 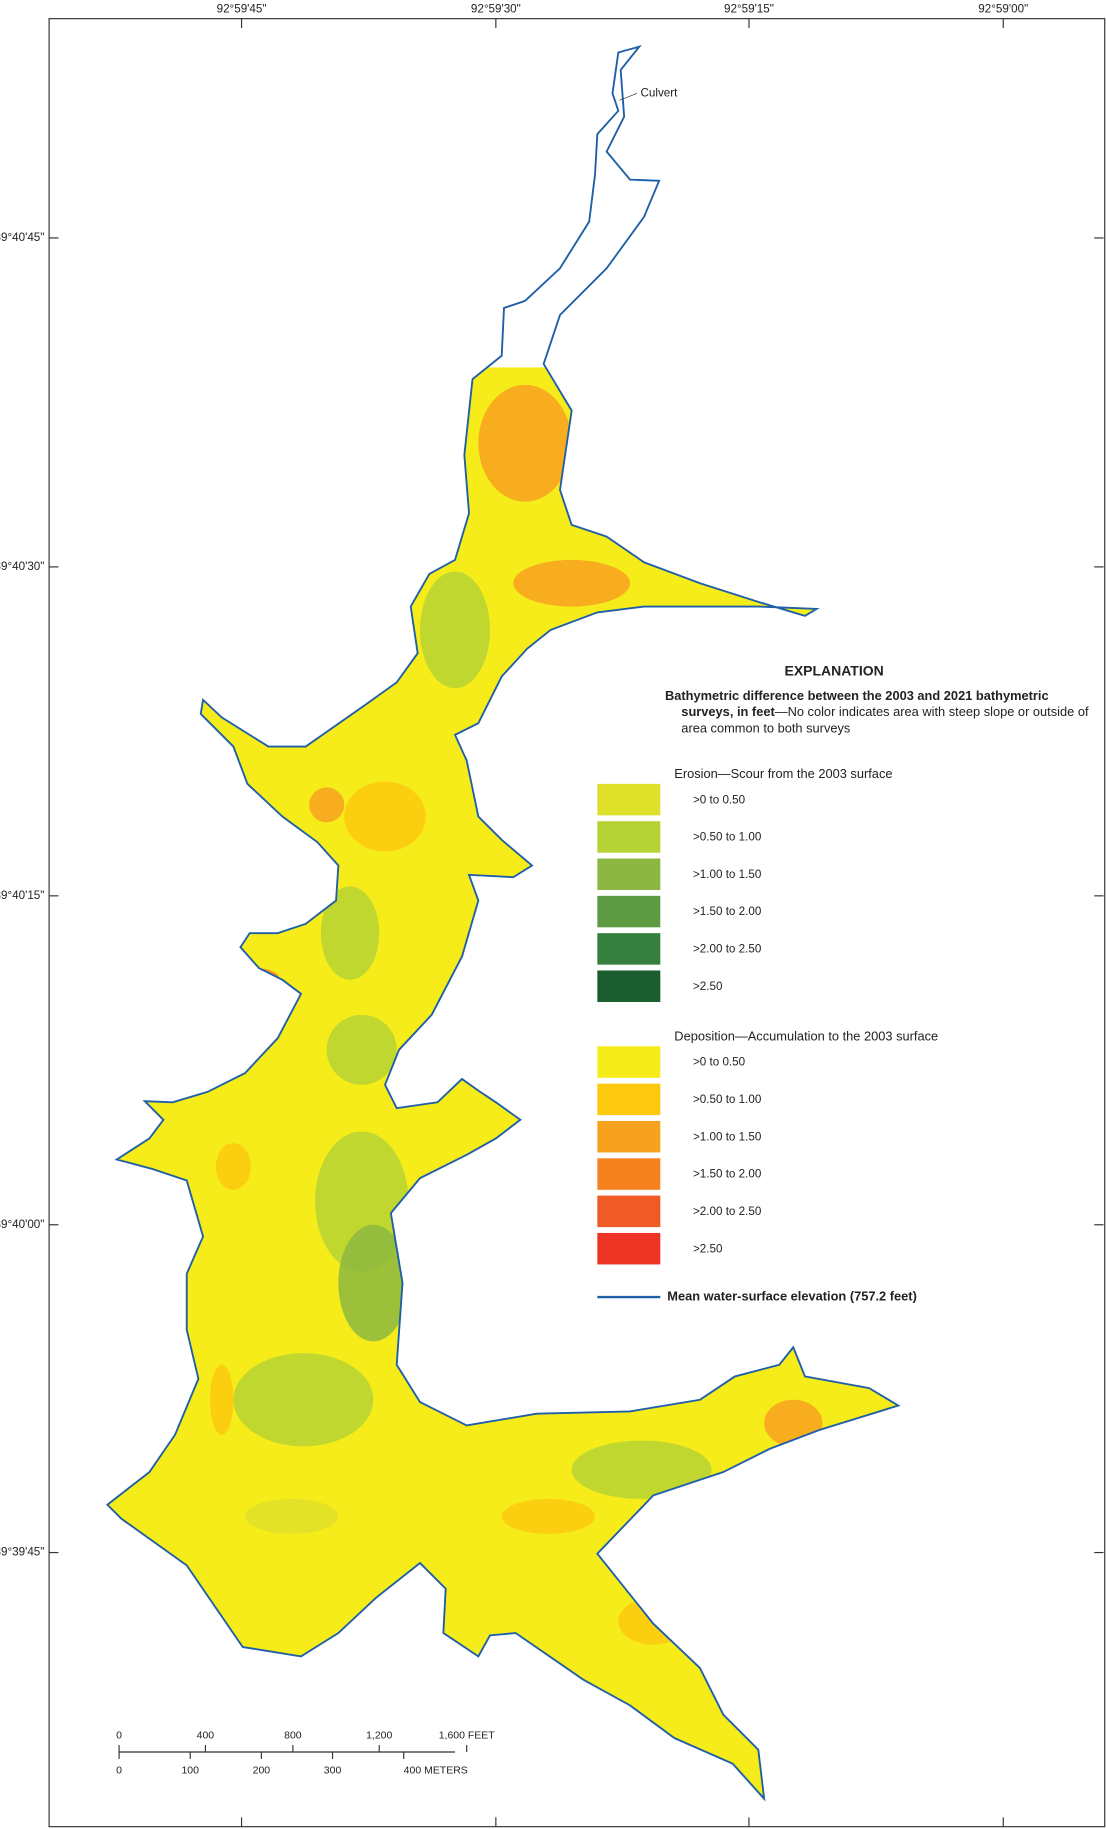 What do you see at coordinates (190, 1770) in the screenshot?
I see `scale-label: 100` at bounding box center [190, 1770].